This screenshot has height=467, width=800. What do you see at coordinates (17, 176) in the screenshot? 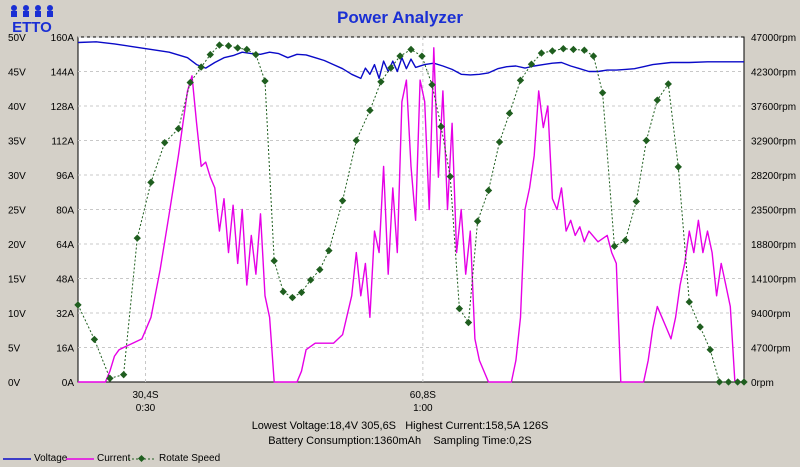
I see `voltage-tick-label: 30V` at bounding box center [17, 176].